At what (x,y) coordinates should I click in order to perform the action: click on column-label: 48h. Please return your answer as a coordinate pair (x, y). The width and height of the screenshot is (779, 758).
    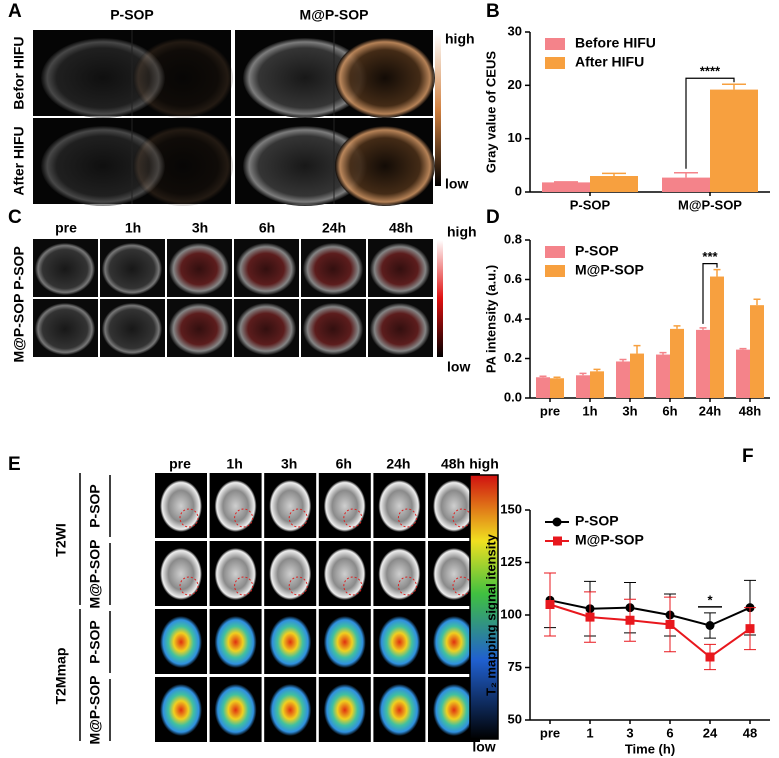
    Looking at the image, I should click on (401, 228).